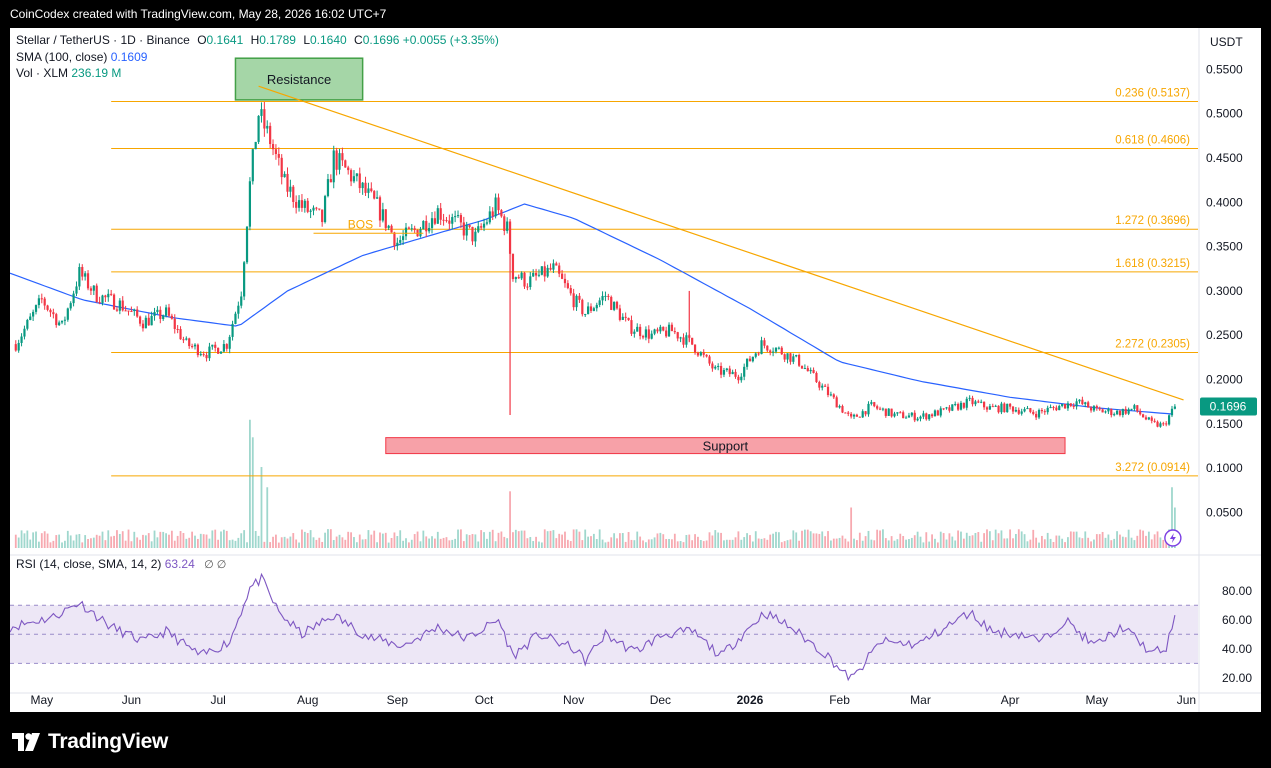 Image resolution: width=1271 pixels, height=768 pixels. What do you see at coordinates (42, 73) in the screenshot?
I see `volume-label: Vol · XLM` at bounding box center [42, 73].